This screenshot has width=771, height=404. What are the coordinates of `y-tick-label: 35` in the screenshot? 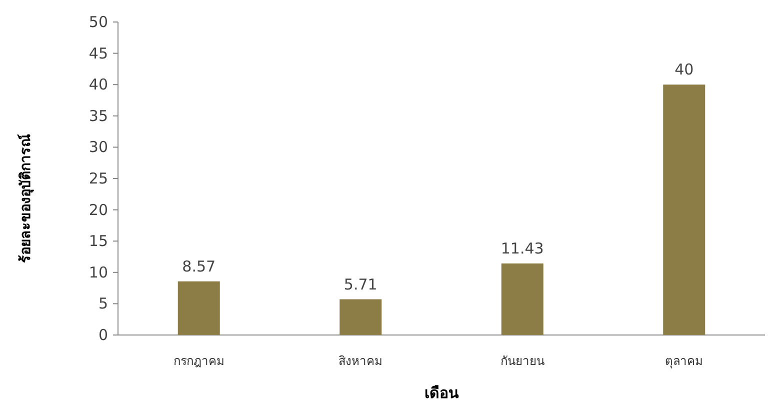 It's located at (98, 115).